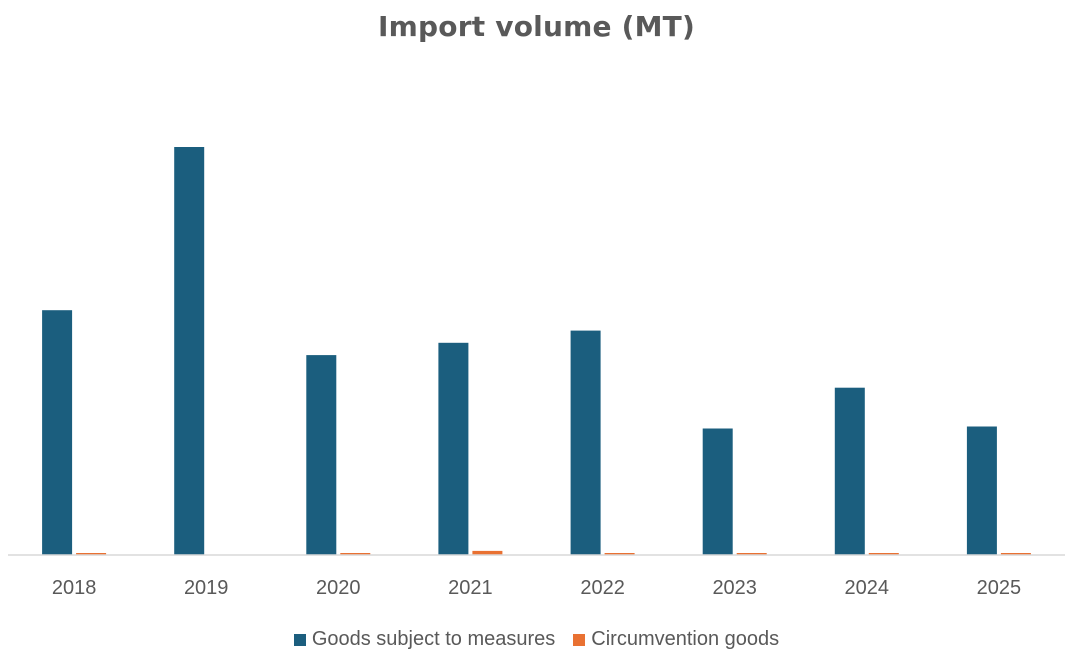 The image size is (1073, 655). Describe the element at coordinates (717, 491) in the screenshot. I see `bar-goods-subject-to-measures-2023` at that location.